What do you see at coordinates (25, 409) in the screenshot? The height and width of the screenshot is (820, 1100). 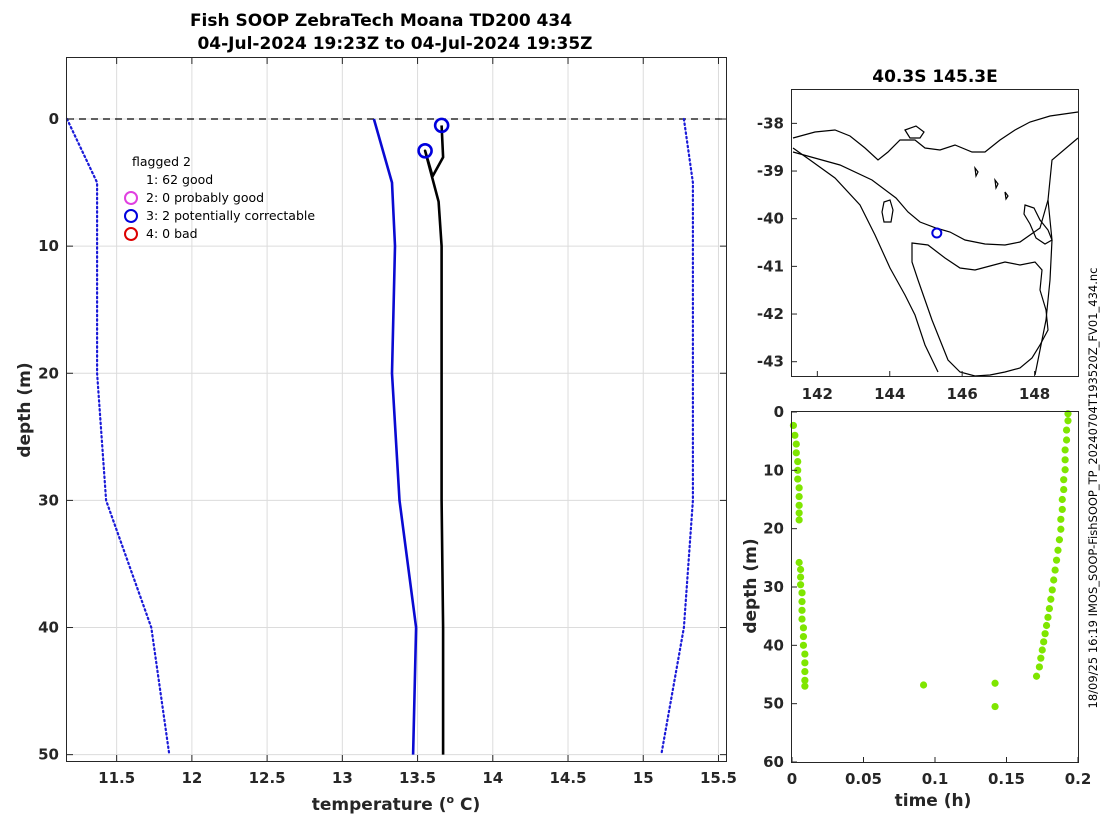 I see `profile-y-label: depth (m)` at bounding box center [25, 409].